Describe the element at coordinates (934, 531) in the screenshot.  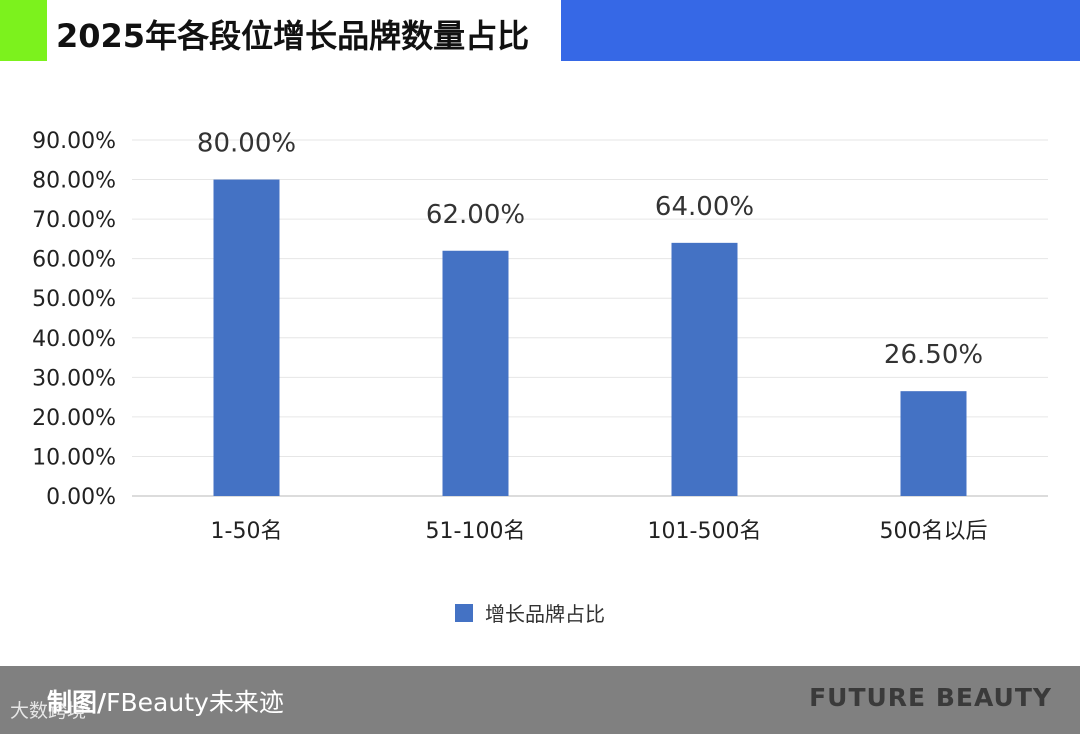
I see `x-tick-label: 500名以后` at that location.